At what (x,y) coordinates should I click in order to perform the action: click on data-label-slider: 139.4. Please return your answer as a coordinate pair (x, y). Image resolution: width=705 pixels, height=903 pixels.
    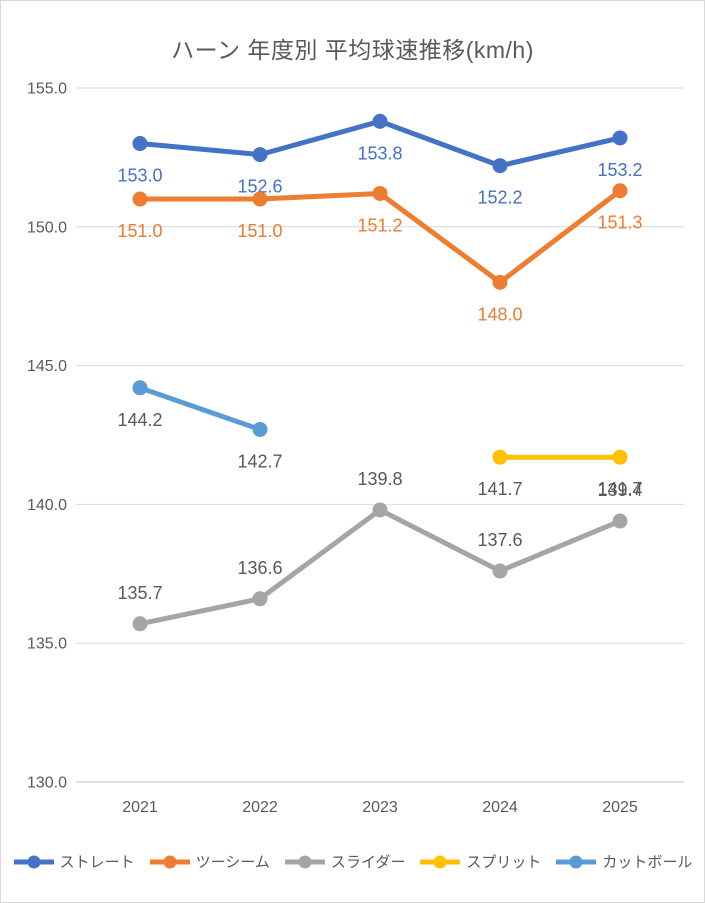
    Looking at the image, I should click on (619, 490).